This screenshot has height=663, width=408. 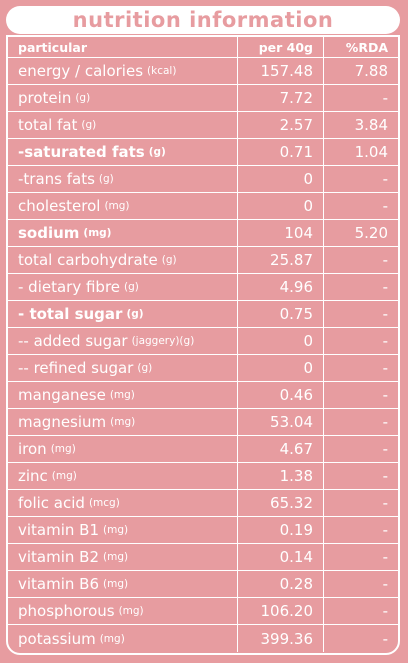 I want to click on per-serving-value: 1.38, so click(x=281, y=476).